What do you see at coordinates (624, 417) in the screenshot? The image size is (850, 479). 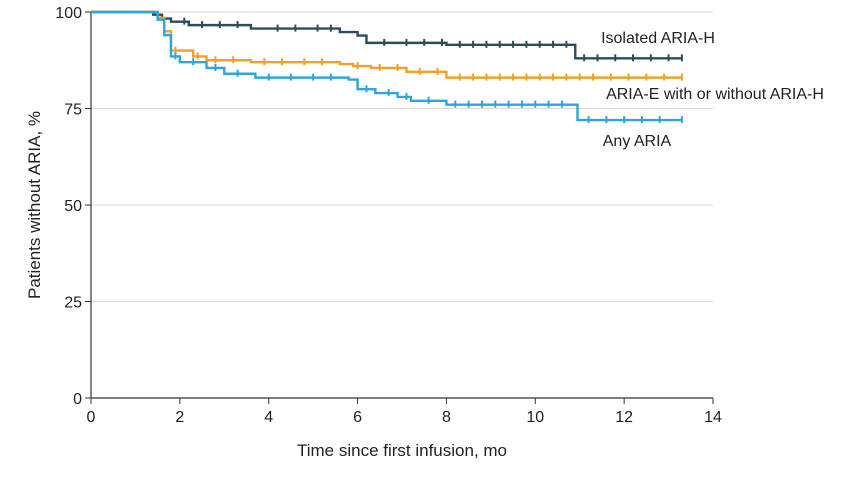 I see `x-tick-label-12: 12` at bounding box center [624, 417].